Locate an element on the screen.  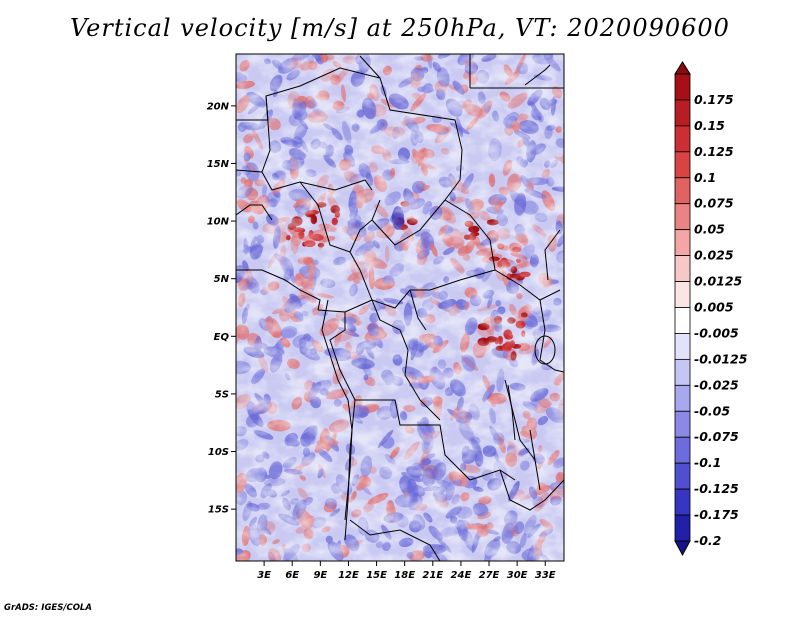
colorbar-label: 0.125 is located at coordinates (714, 151).